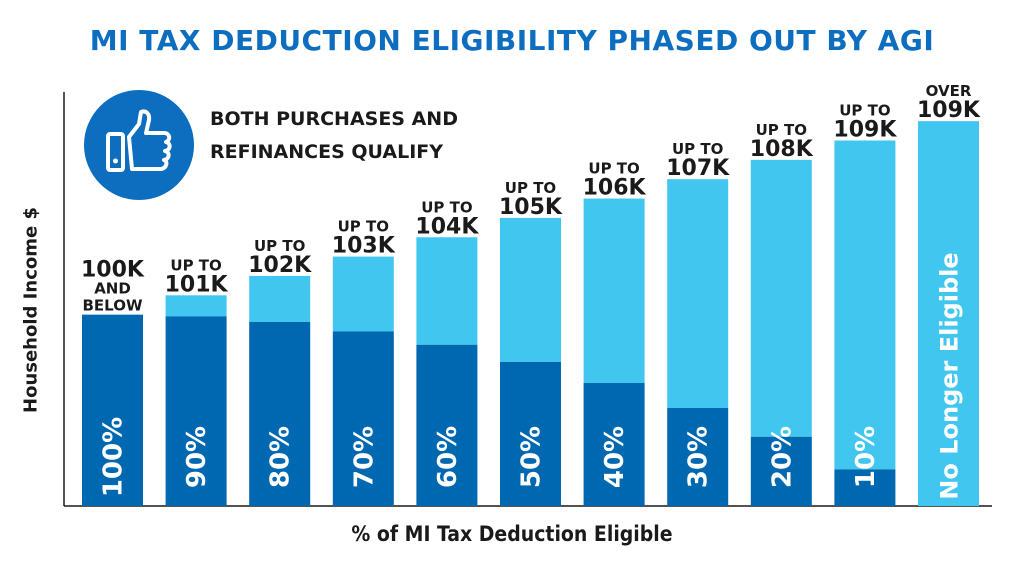 The image size is (1024, 576). I want to click on category-label-0: 100%, so click(114, 457).